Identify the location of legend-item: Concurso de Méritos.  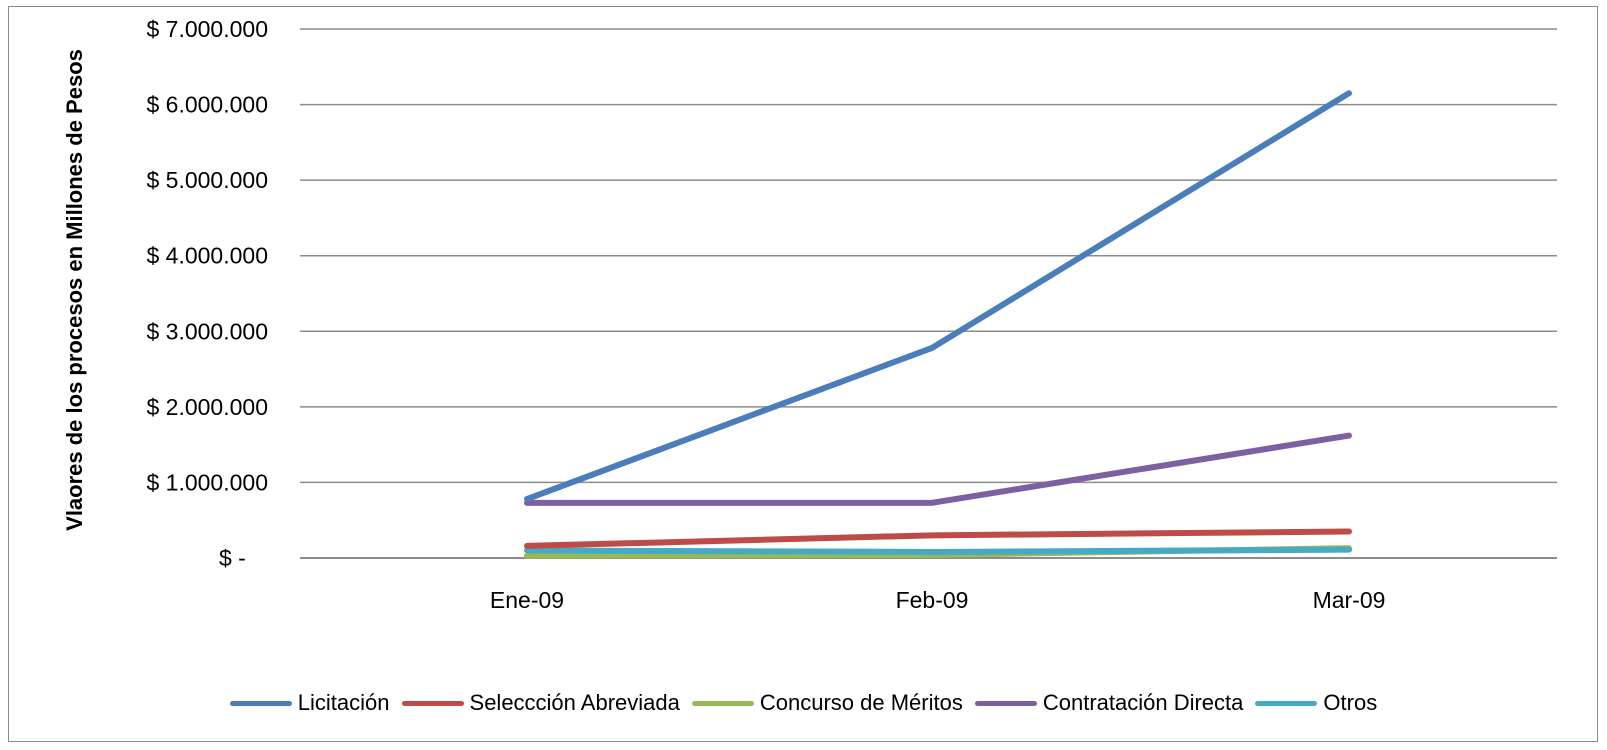
(827, 703).